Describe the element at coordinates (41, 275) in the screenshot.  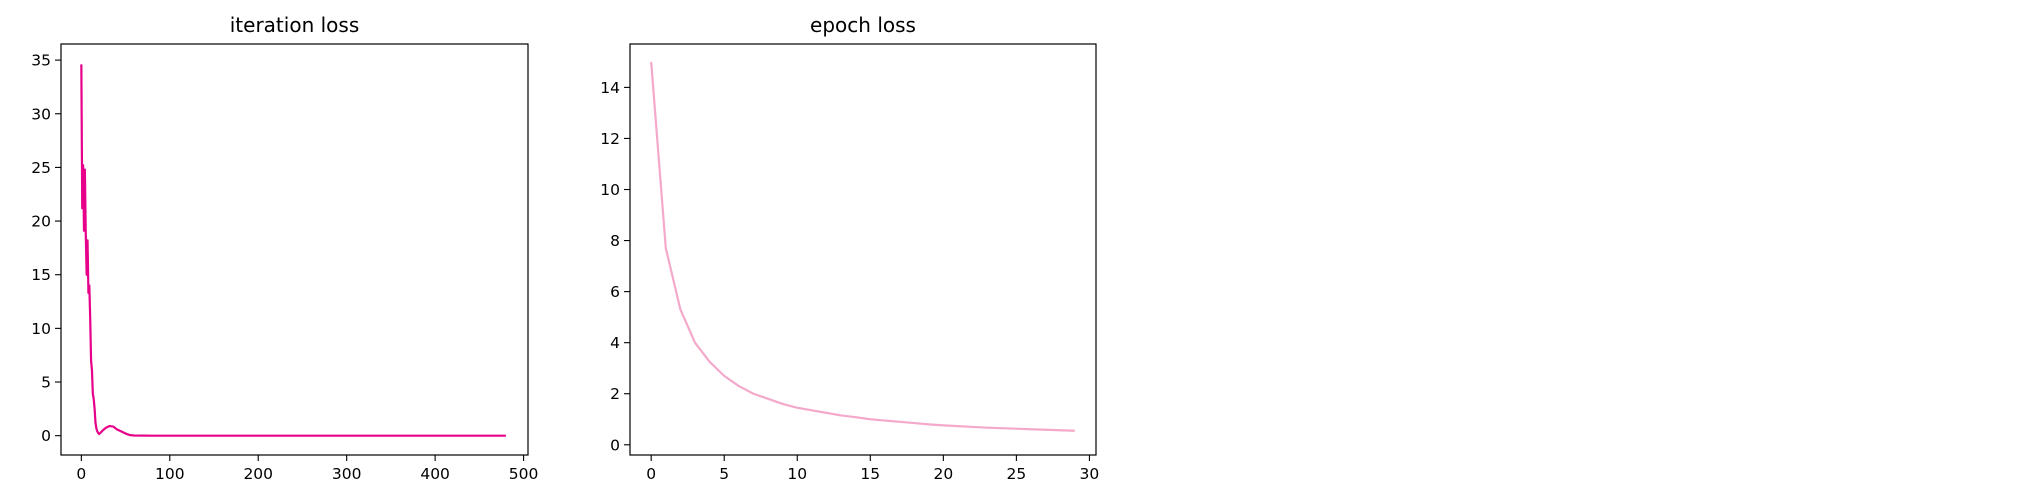
I see `y-tick-label: 15` at that location.